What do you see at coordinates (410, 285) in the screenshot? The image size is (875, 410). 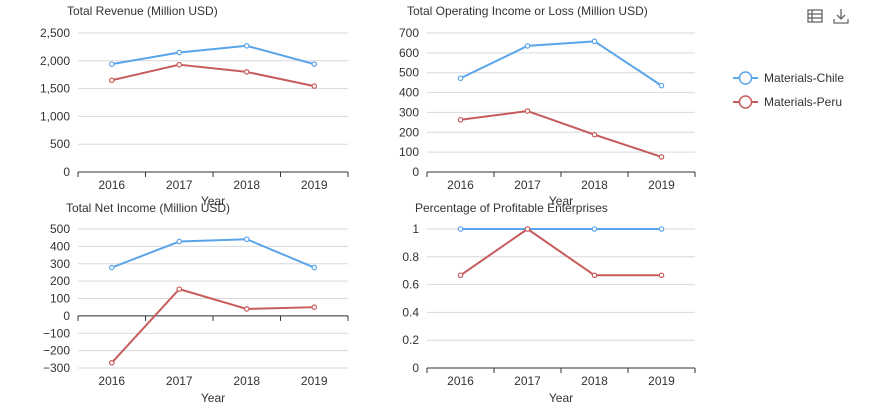 I see `y-tick-label: 0.6` at bounding box center [410, 285].